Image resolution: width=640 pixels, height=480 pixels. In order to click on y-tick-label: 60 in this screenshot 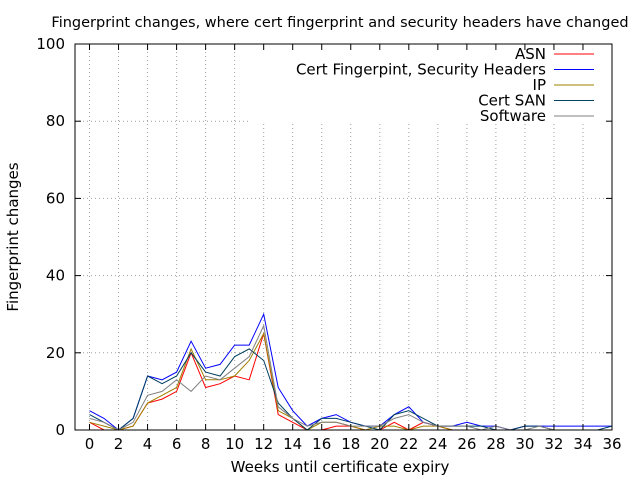, I will do `click(55, 198)`.